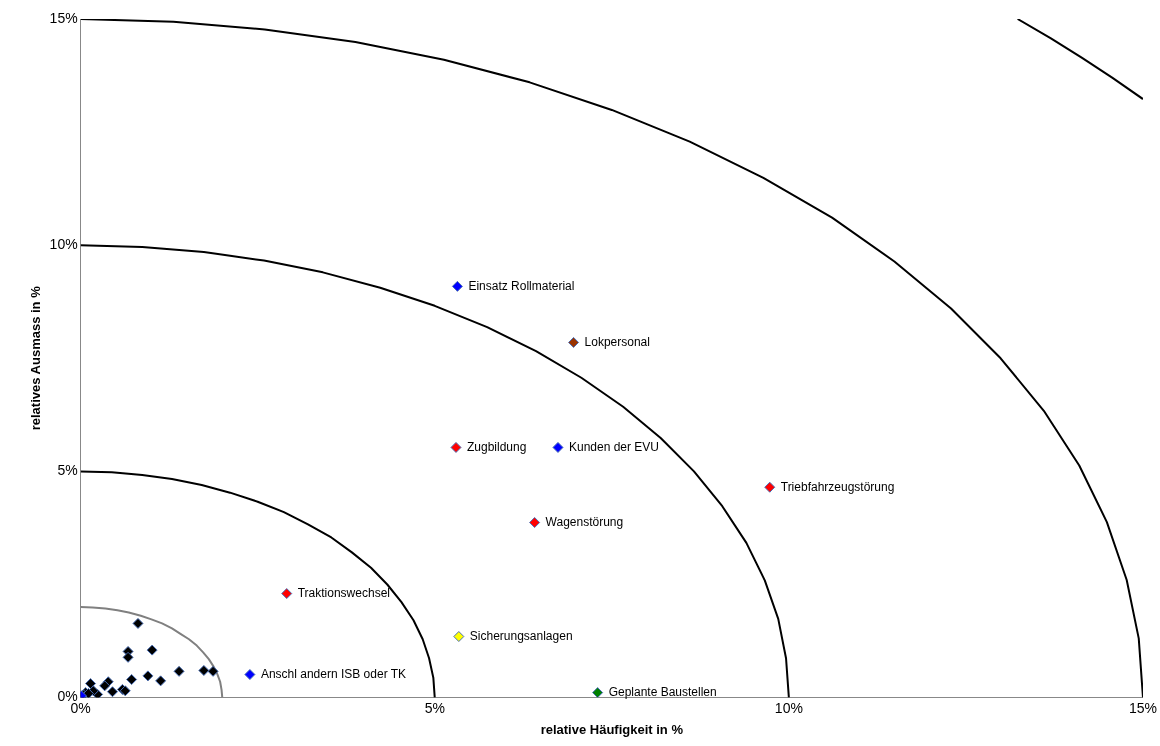 The image size is (1160, 746). I want to click on annotation: Zugbildung, so click(496, 446).